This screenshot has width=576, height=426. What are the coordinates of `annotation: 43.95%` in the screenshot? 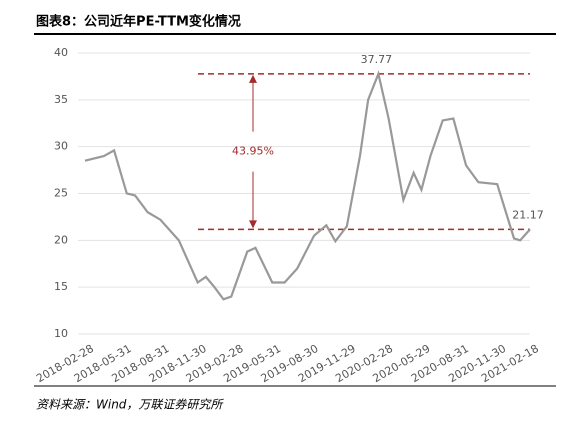 It's located at (253, 151).